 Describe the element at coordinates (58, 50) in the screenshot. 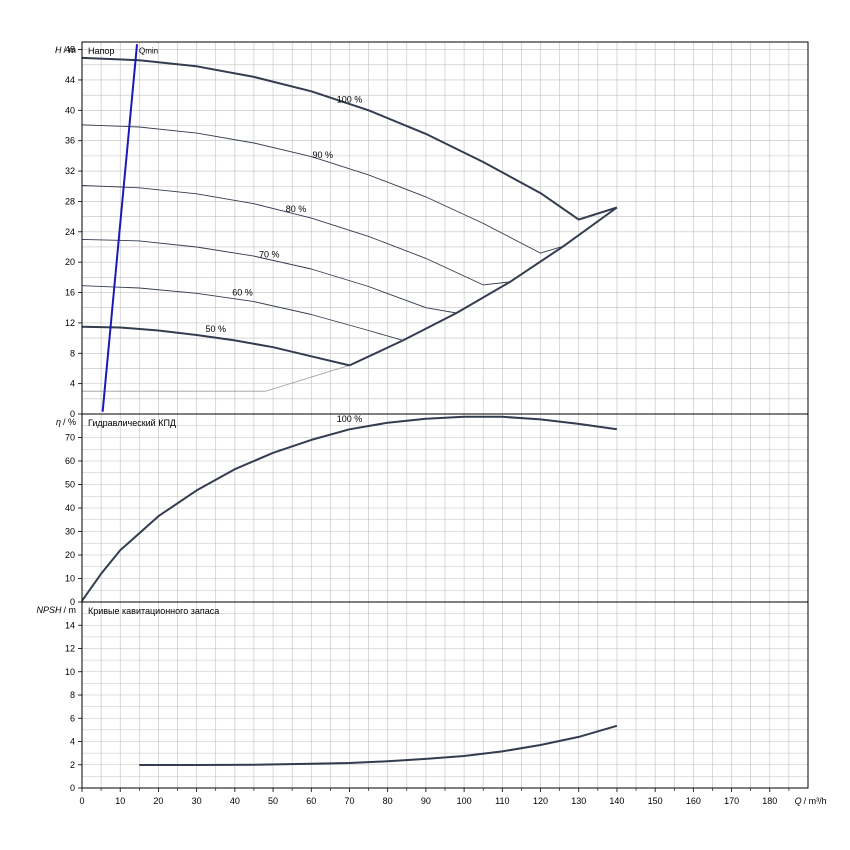

I see `head-axis-symbol: H` at that location.